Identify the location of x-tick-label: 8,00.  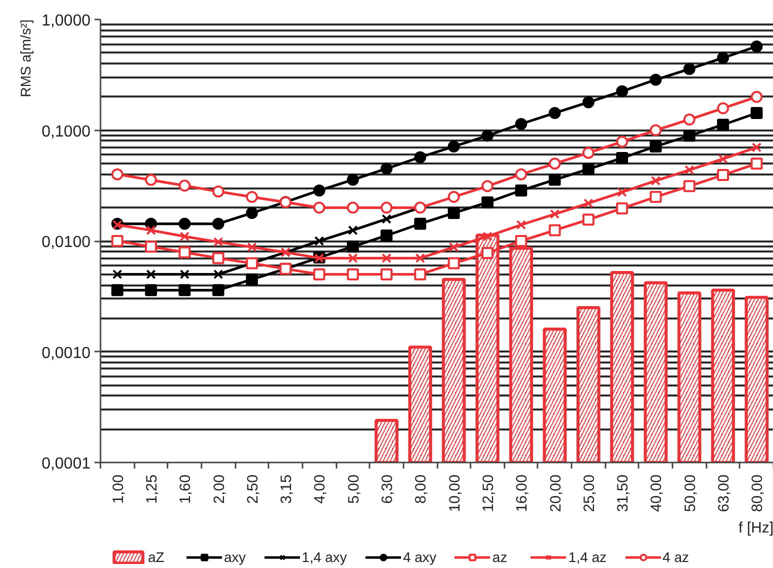
(421, 489).